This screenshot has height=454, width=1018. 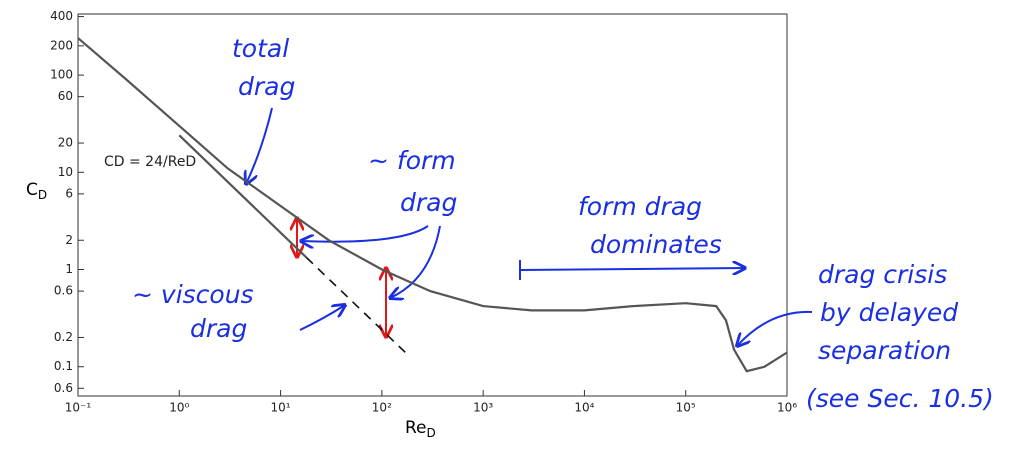 I want to click on annotation: ~ form, so click(x=412, y=160).